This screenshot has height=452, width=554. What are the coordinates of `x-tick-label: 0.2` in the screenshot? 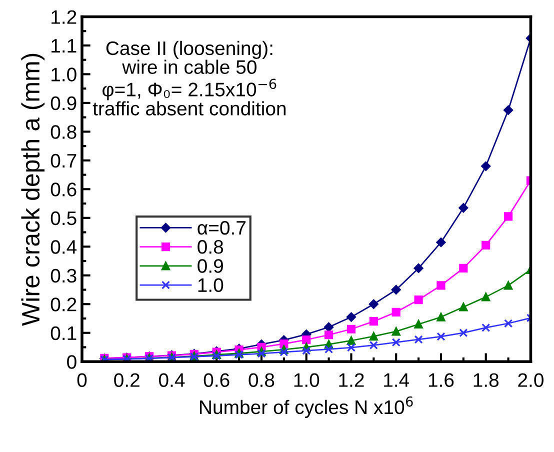 It's located at (127, 380).